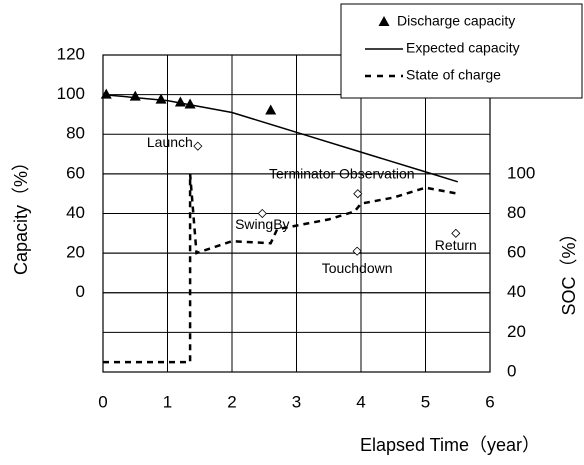 This screenshot has height=465, width=584. Describe the element at coordinates (296, 401) in the screenshot. I see `x-tick-label: 3` at that location.